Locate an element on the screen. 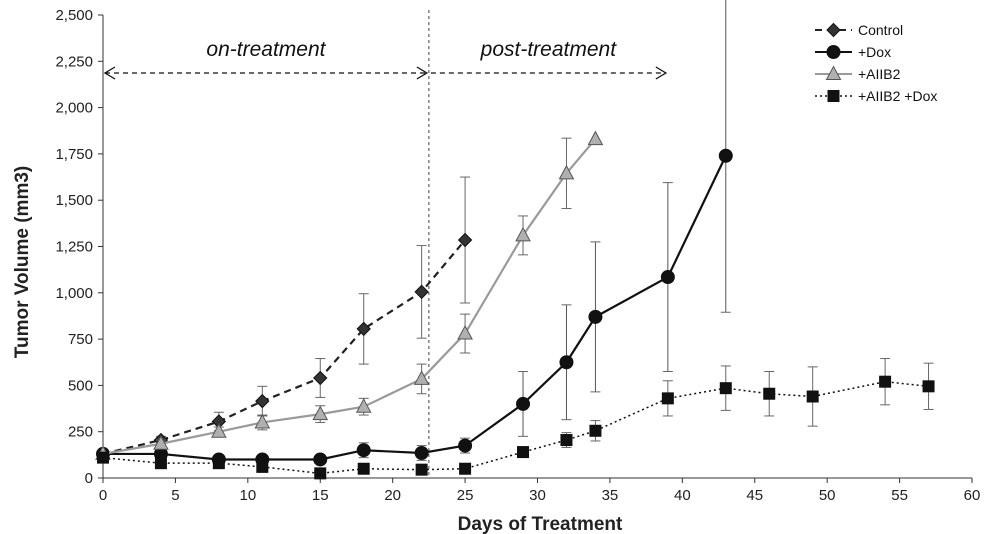 The width and height of the screenshot is (989, 534). x-tick-label: 10 is located at coordinates (247, 495).